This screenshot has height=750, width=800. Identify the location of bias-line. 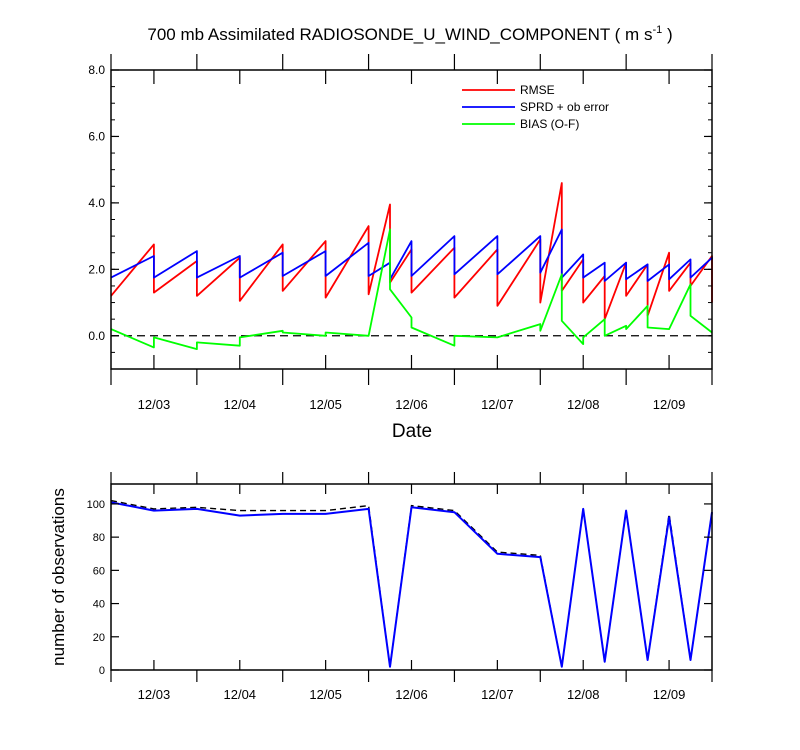
(411, 289).